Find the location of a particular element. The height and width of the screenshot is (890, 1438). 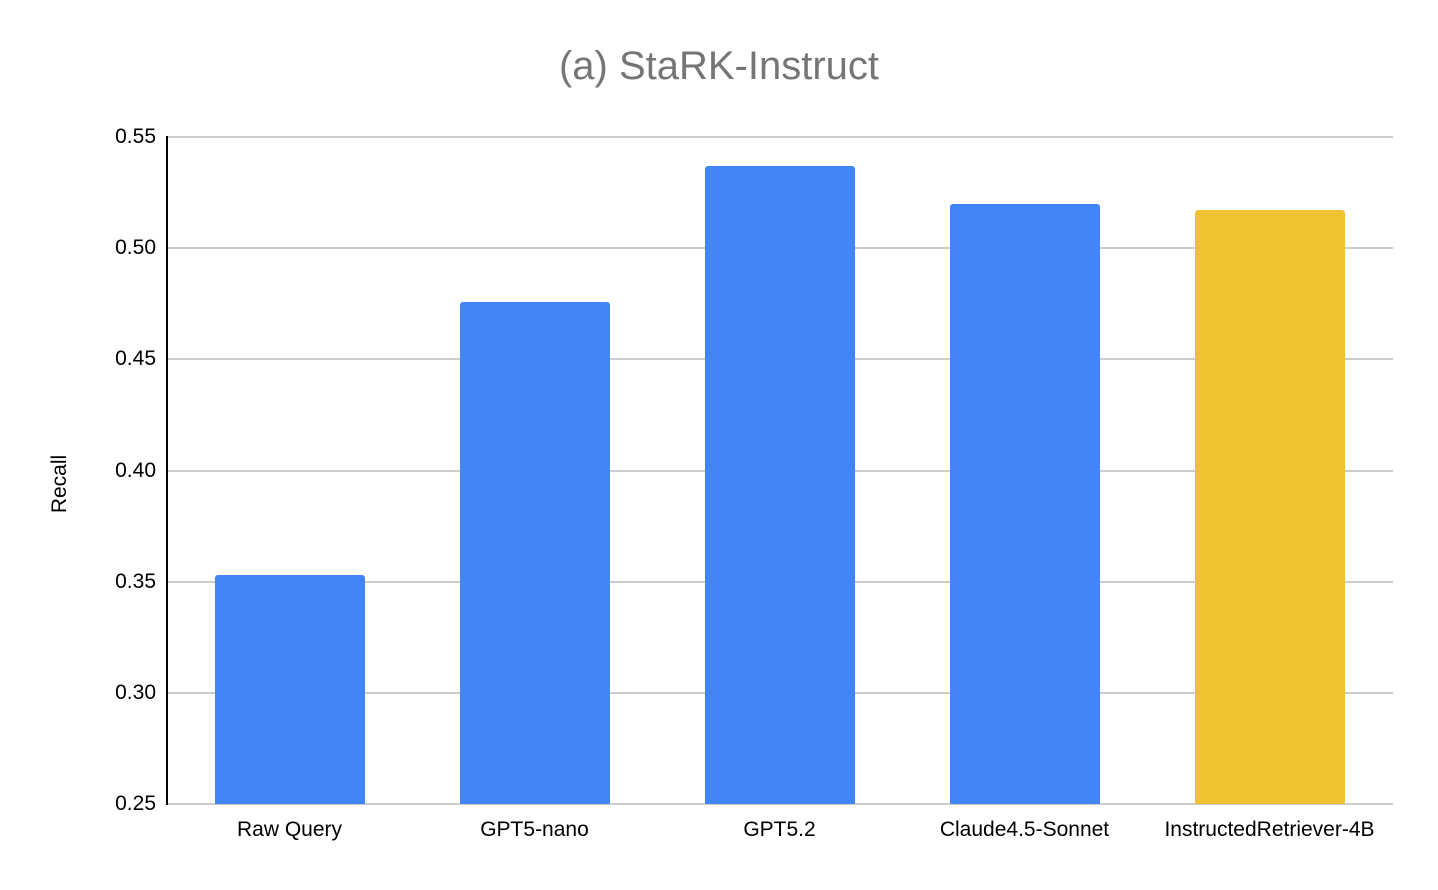

y-tick-label: 0.35 is located at coordinates (135, 581).